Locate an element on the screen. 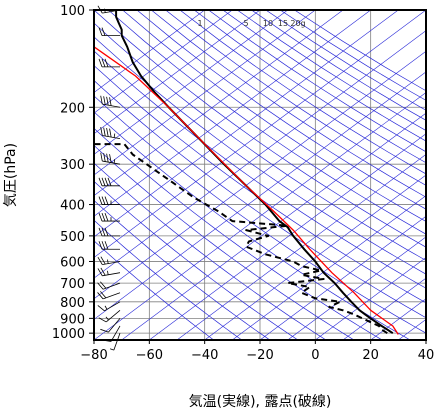  x-tick-label: −80 is located at coordinates (93, 355).